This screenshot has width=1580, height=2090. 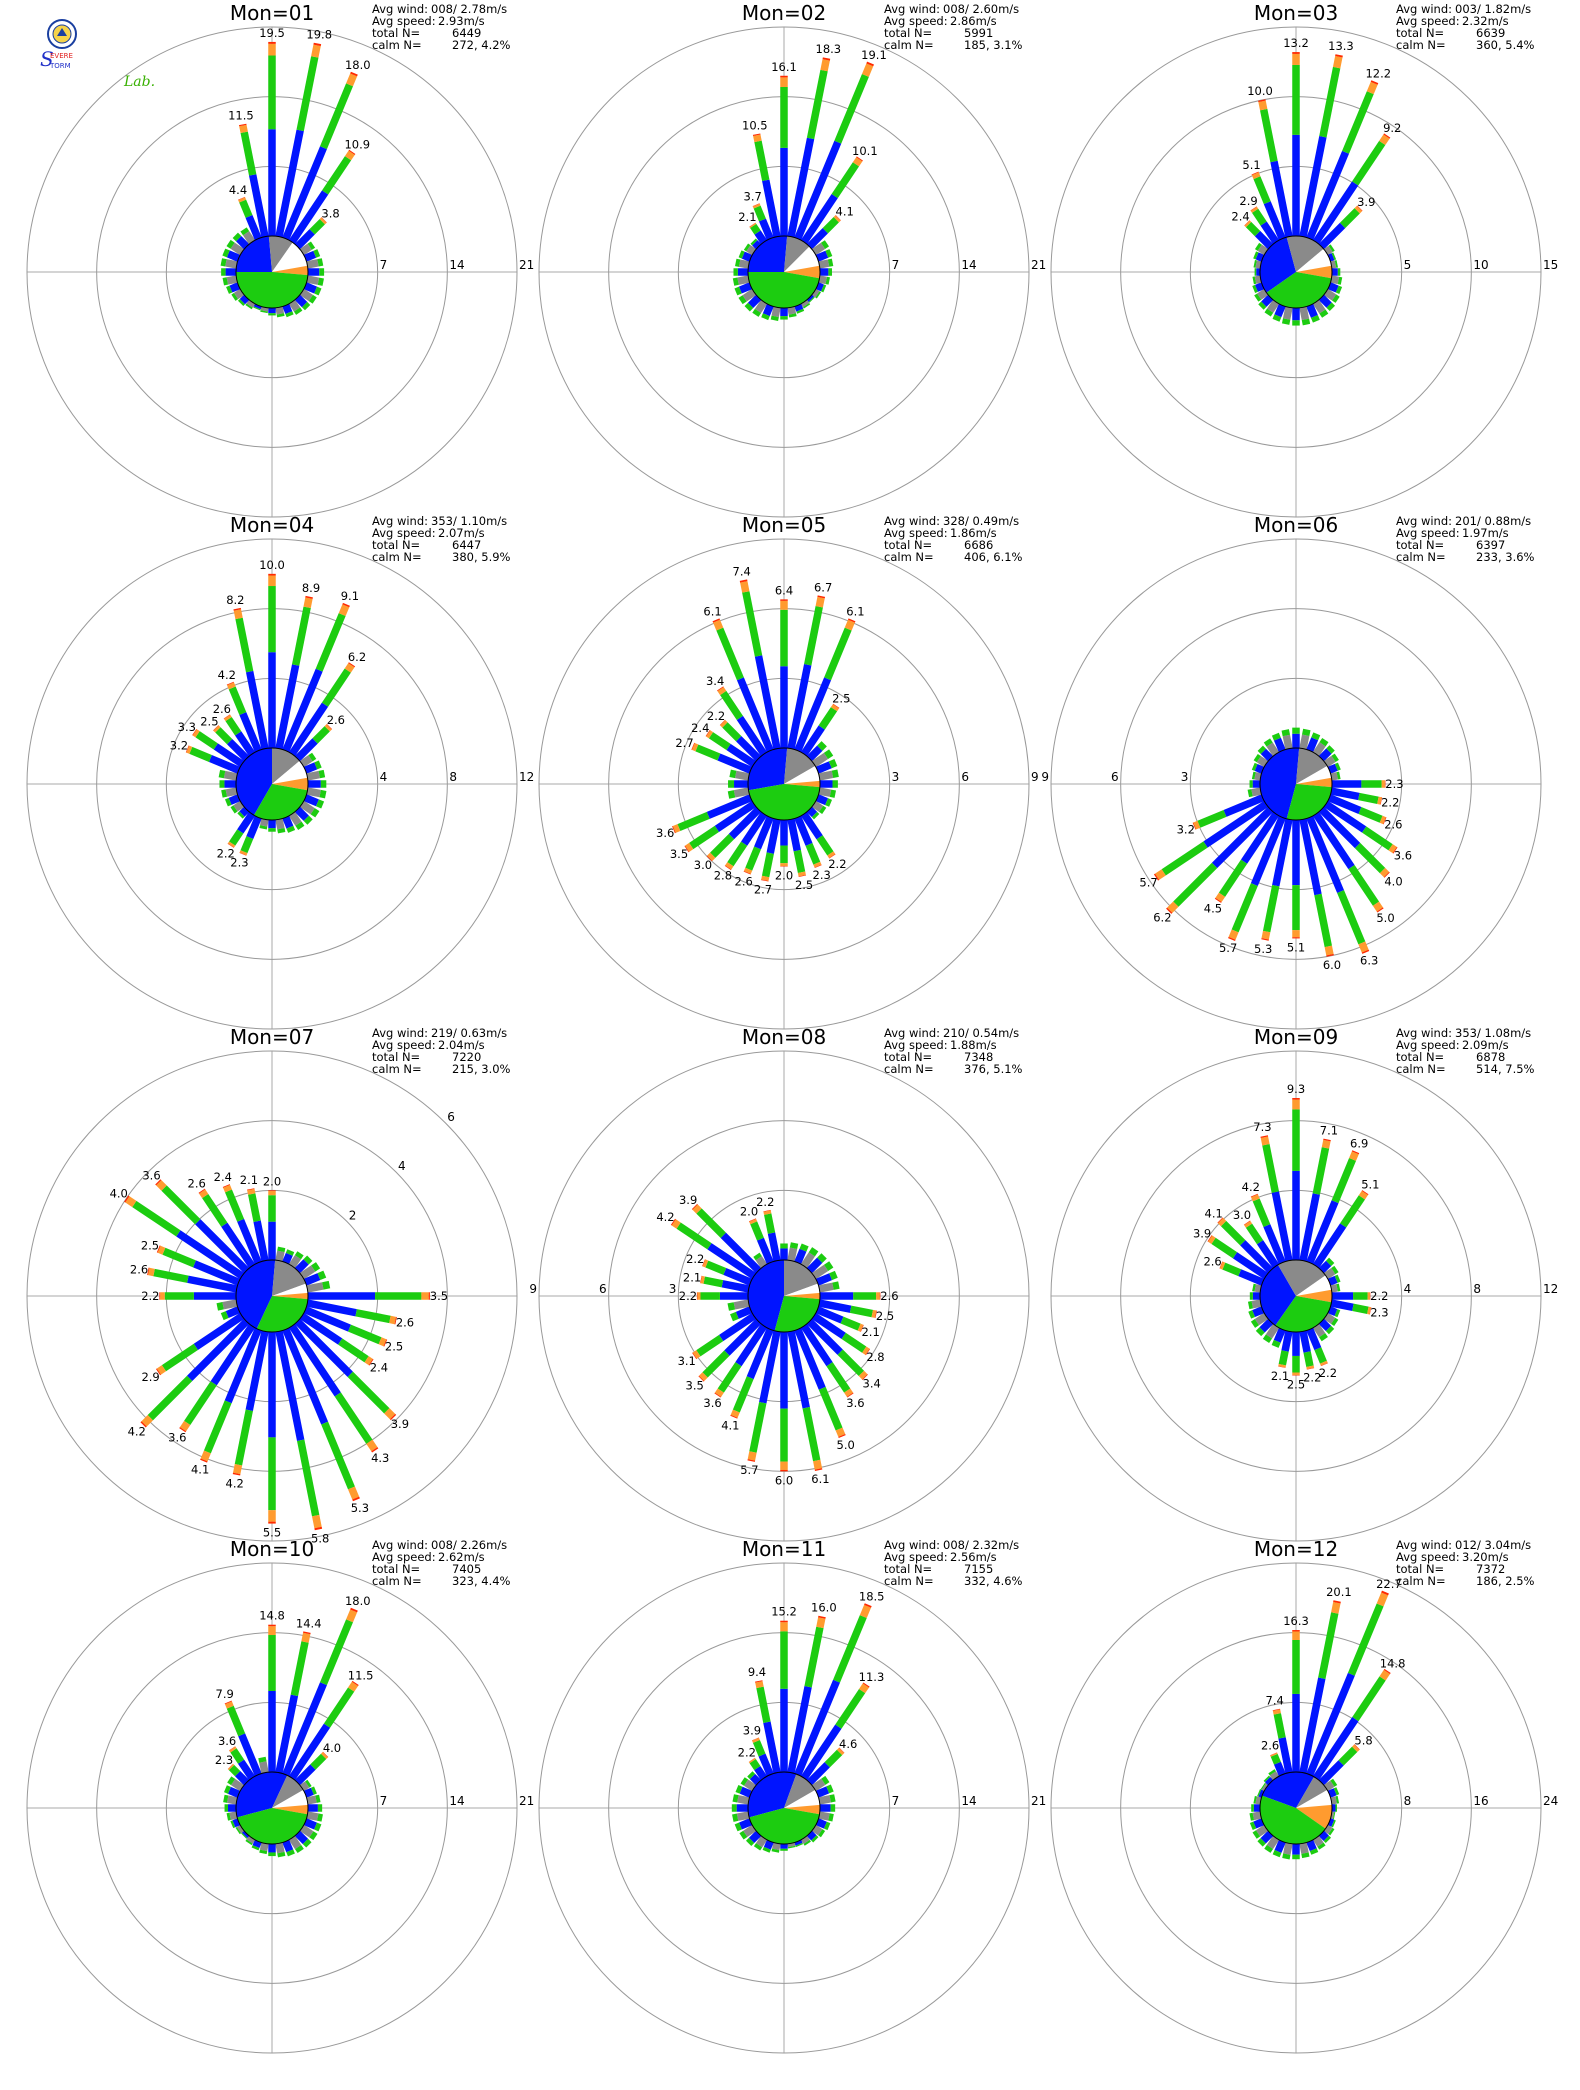 I want to click on info-value: 233, 3.6%, so click(x=1505, y=557).